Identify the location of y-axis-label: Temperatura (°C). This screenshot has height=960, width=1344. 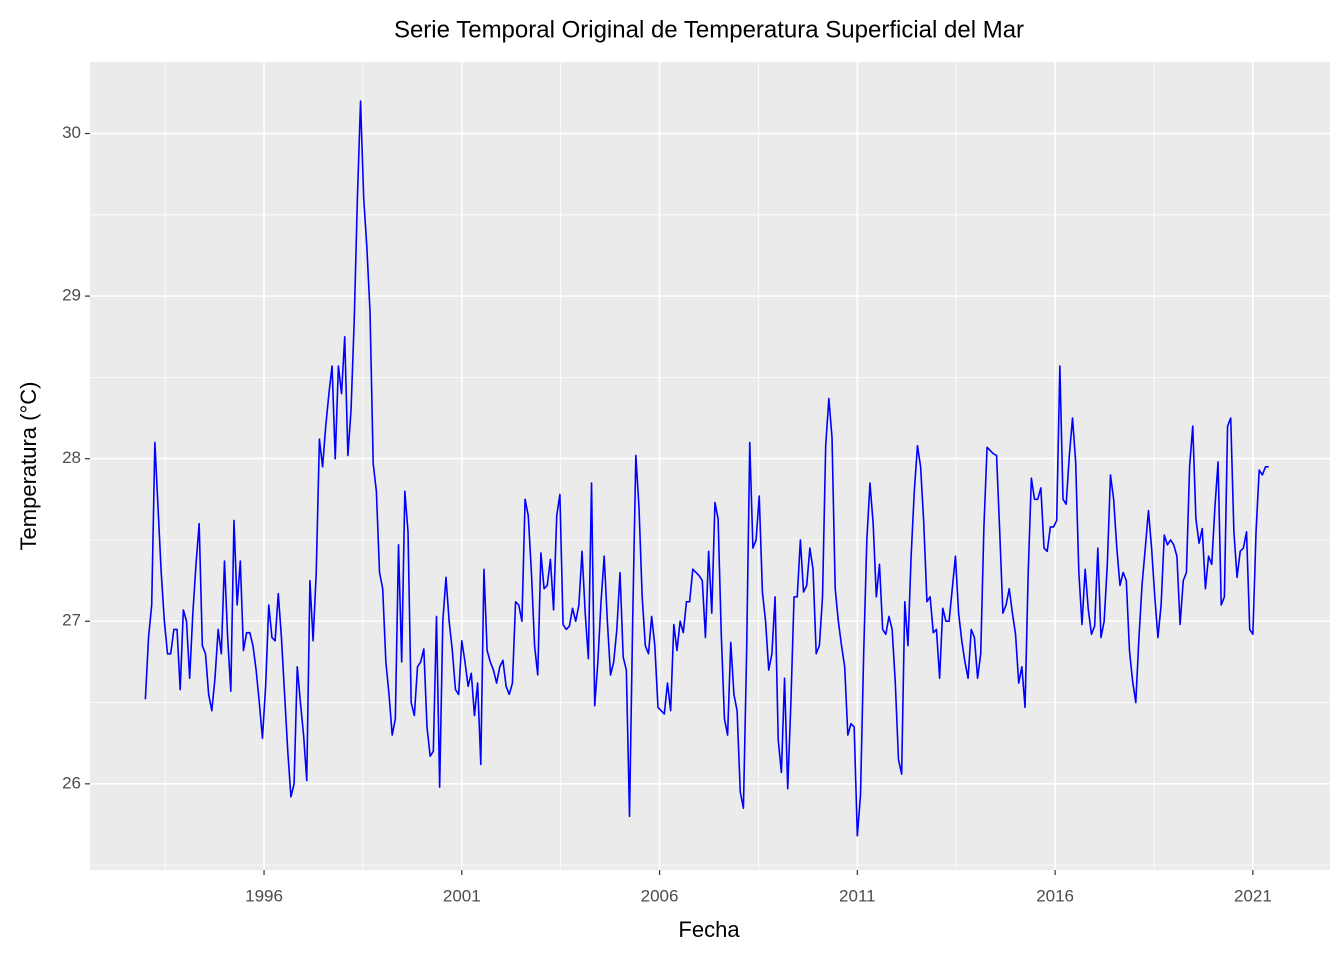
(28, 466).